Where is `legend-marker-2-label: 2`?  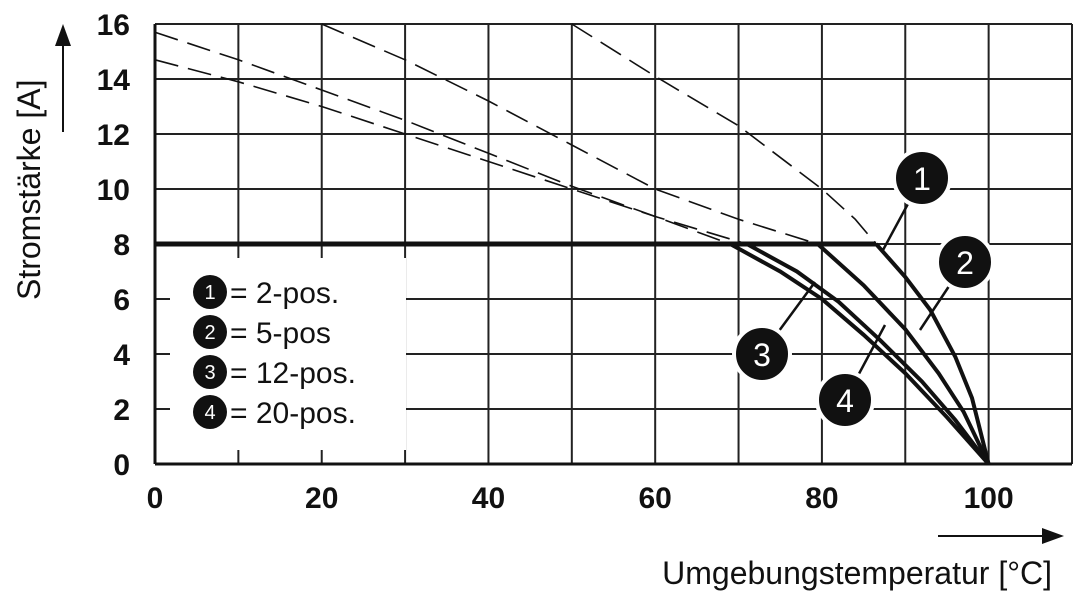
legend-marker-2-label: 2 is located at coordinates (209, 333).